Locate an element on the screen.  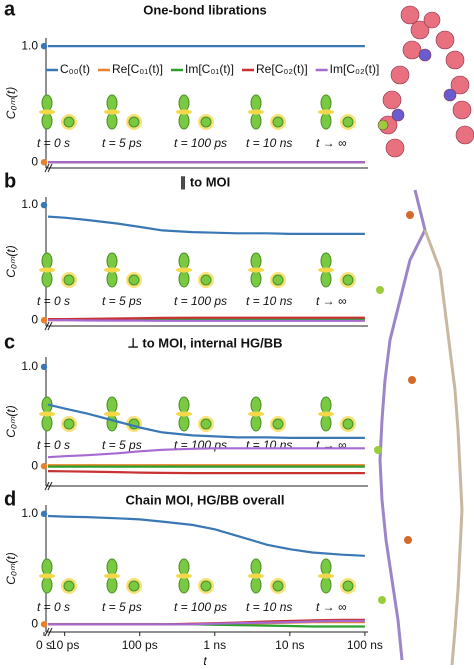
y-axis-label: C₀ₘ(t) is located at coordinates (11, 421).